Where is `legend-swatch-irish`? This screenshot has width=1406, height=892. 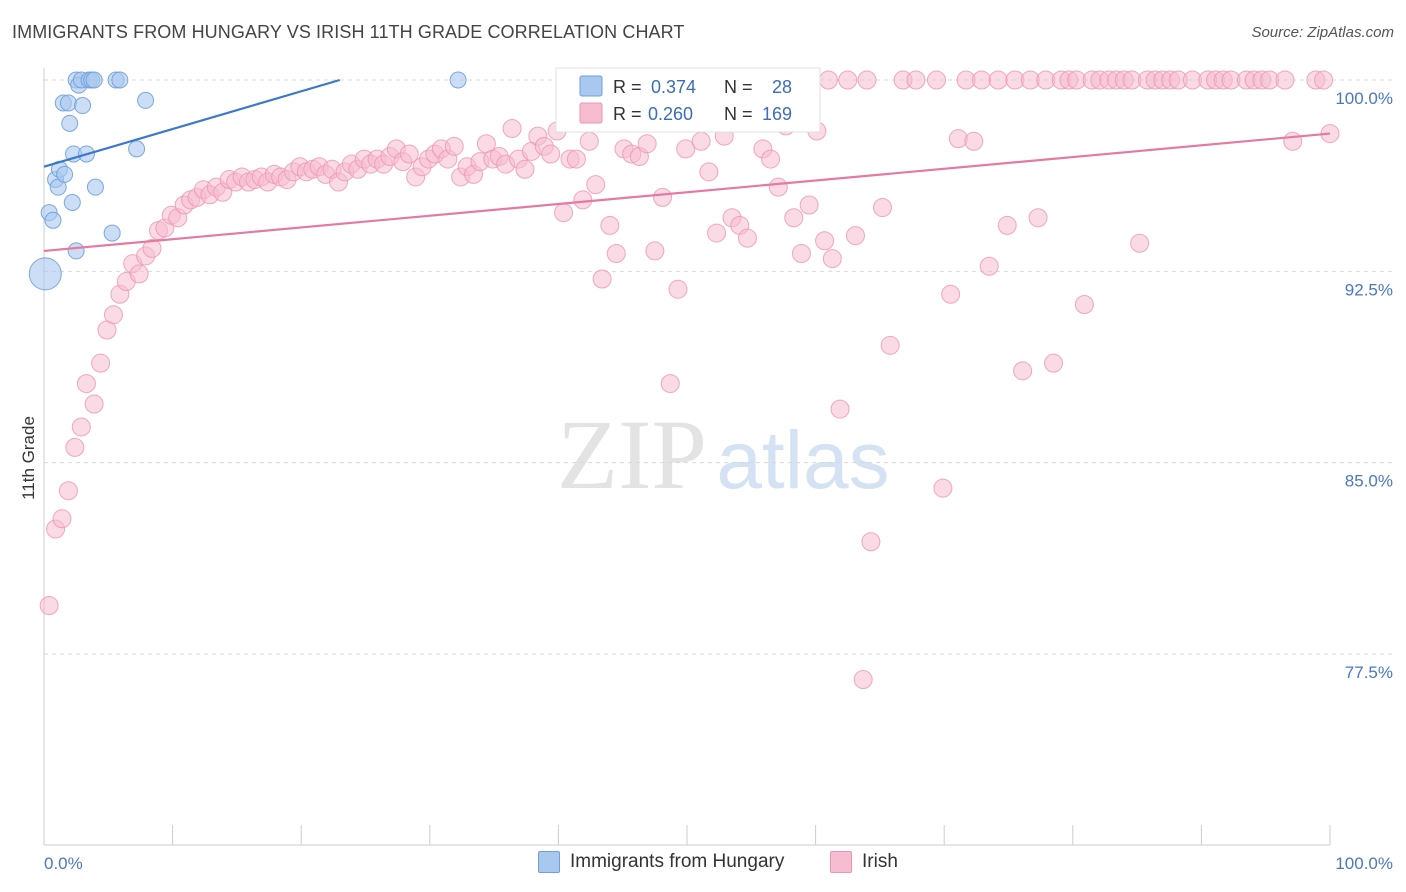
legend-swatch-irish is located at coordinates (841, 862).